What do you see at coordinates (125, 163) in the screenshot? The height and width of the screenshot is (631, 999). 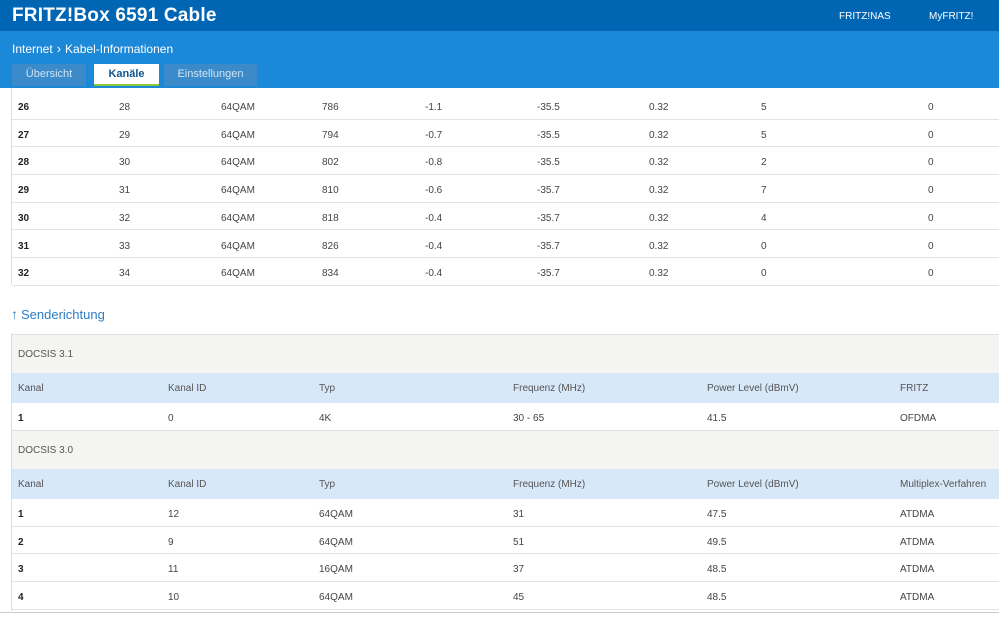 I see `cell-kanal-id: 30` at bounding box center [125, 163].